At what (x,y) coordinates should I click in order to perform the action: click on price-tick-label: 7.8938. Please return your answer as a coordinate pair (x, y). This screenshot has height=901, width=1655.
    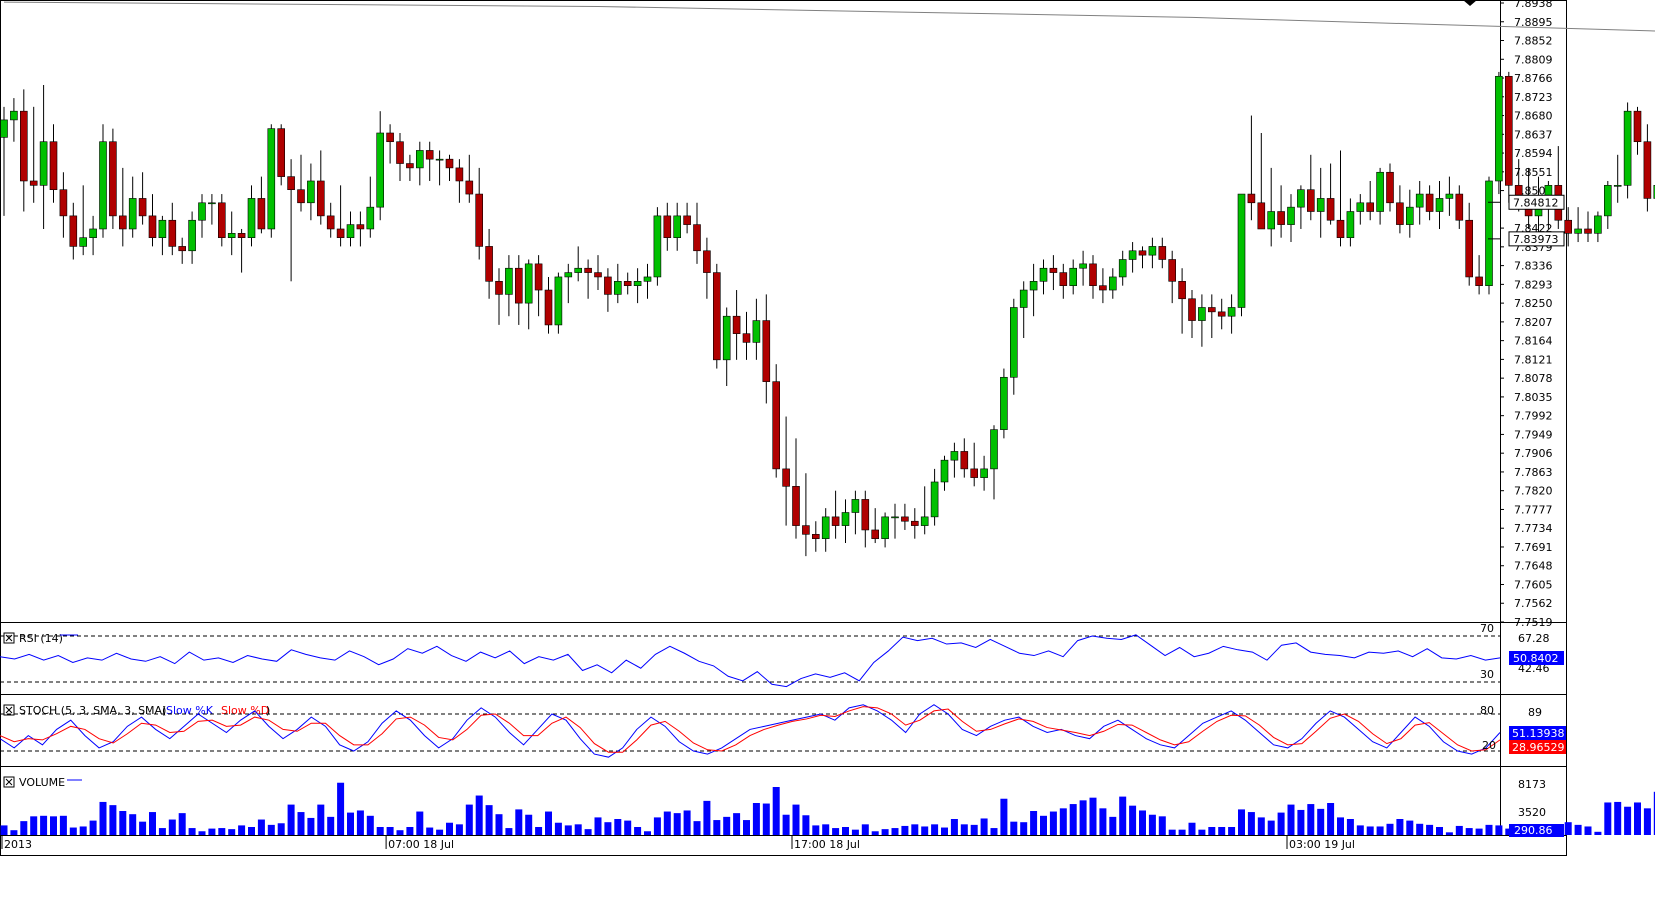
    Looking at the image, I should click on (1533, 5).